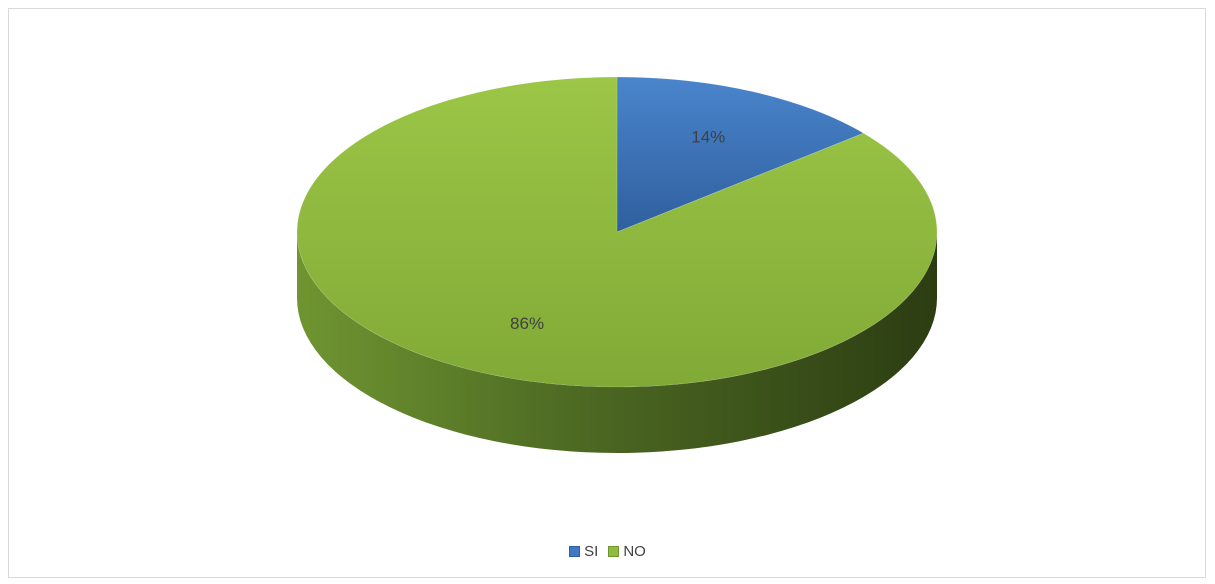 Image resolution: width=1215 pixels, height=584 pixels. I want to click on legend-entry-no: NO, so click(627, 551).